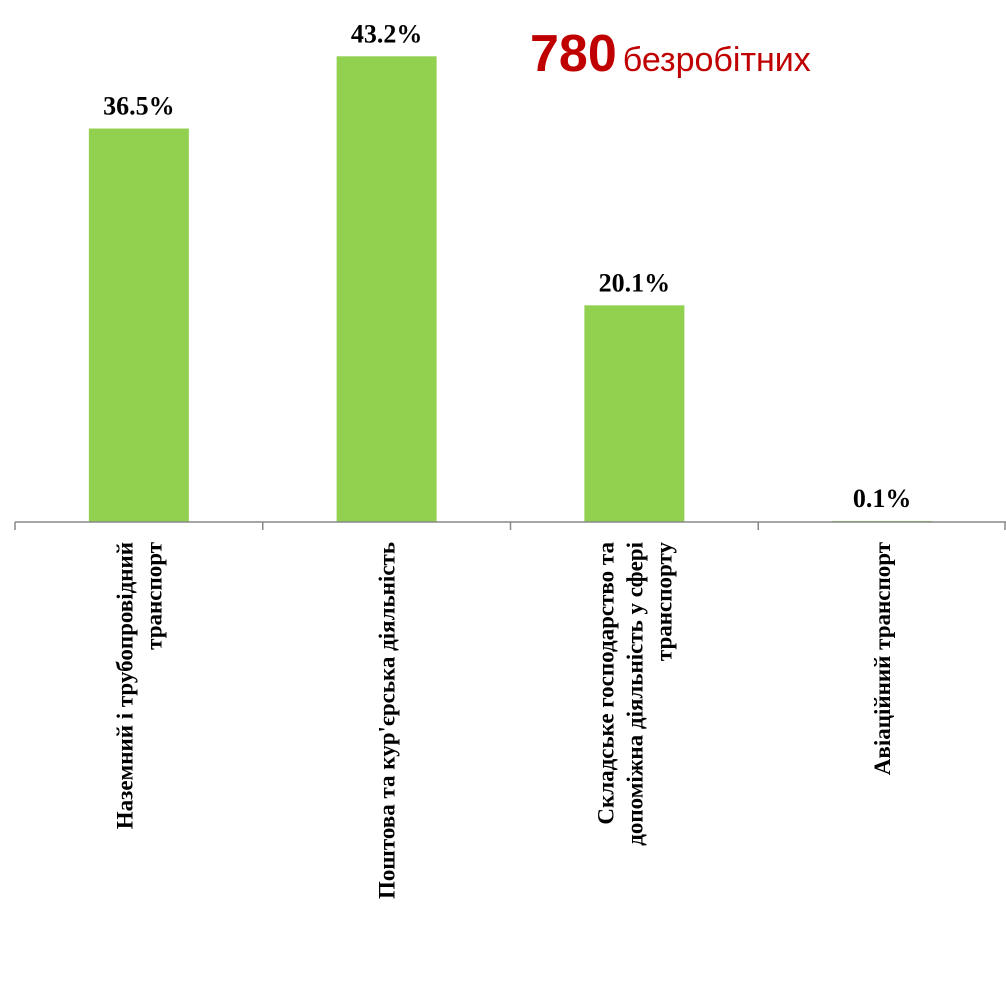  I want to click on data-label-1: 36.5%, so click(139, 106).